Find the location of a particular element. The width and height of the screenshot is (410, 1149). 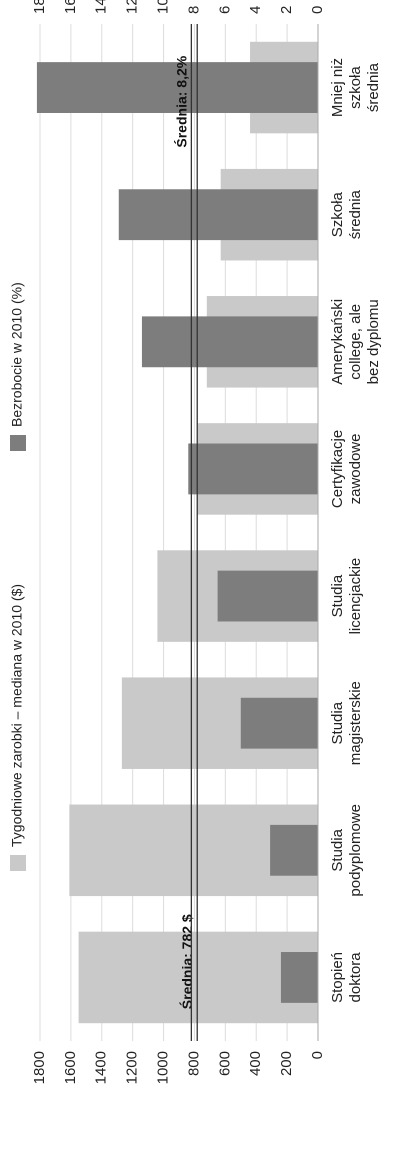

average-label: Średnia: 8,2% is located at coordinates (180, 101).